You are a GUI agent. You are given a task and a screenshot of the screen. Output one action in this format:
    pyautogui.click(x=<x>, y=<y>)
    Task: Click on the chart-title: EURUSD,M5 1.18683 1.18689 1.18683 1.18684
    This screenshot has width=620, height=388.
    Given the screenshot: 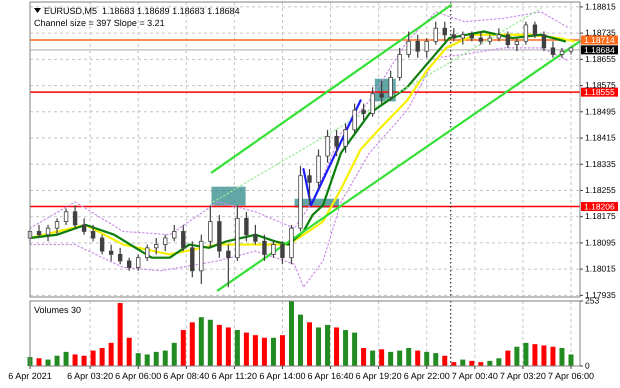 What is the action you would take?
    pyautogui.click(x=142, y=11)
    